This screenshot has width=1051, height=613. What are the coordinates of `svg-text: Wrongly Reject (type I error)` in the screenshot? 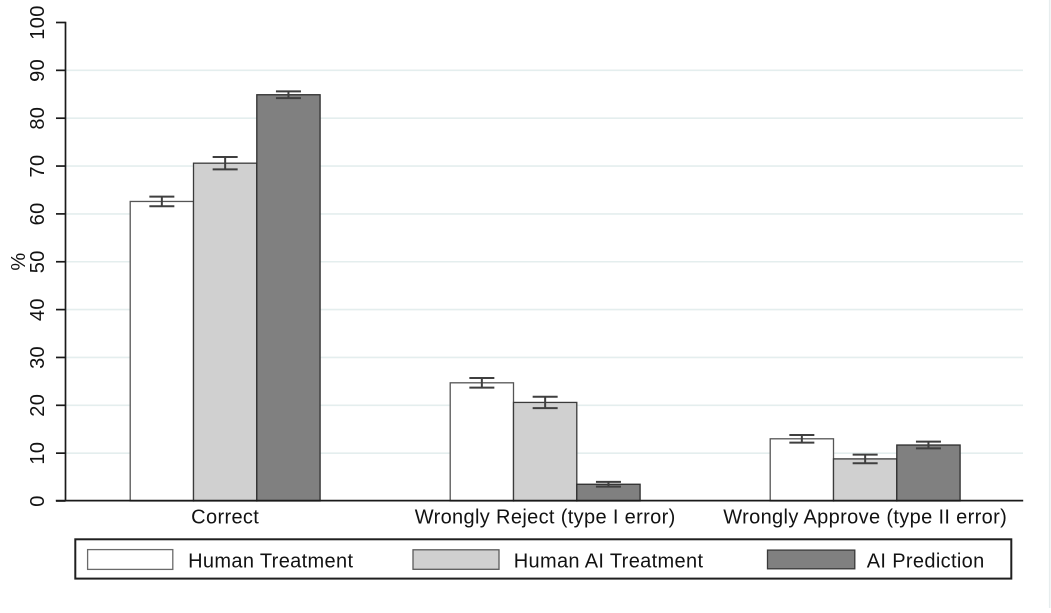 It's located at (545, 518).